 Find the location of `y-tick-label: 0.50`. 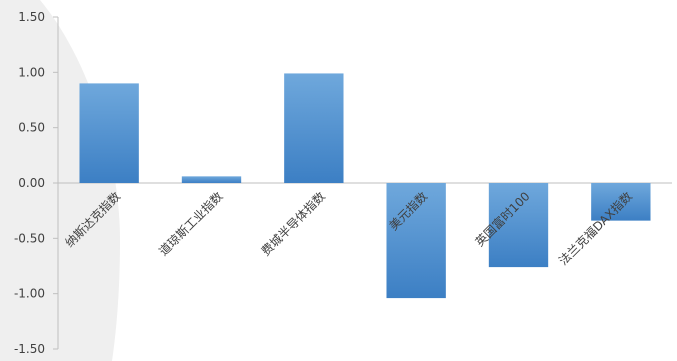

y-tick-label: 0.50 is located at coordinates (31, 128).